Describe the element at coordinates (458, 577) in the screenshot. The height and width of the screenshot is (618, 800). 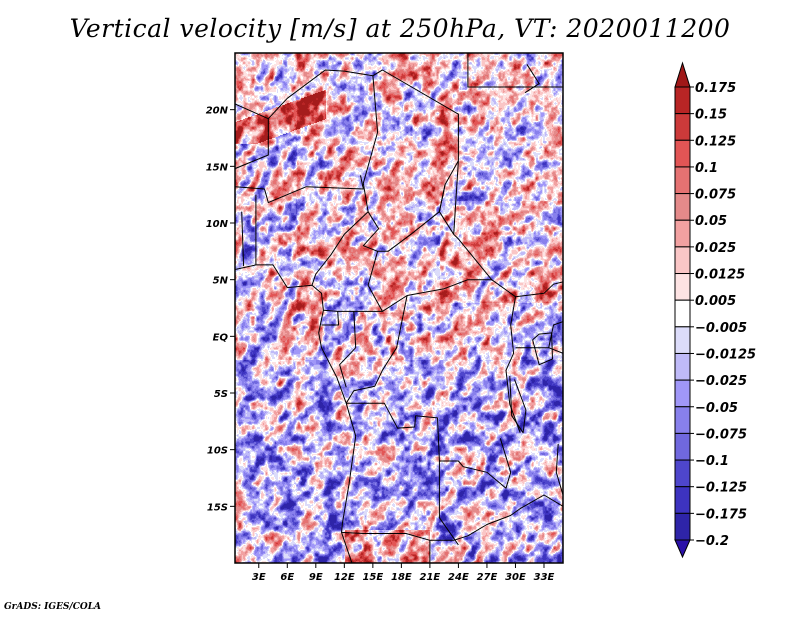
I see `lon-tick-label: 24E` at that location.